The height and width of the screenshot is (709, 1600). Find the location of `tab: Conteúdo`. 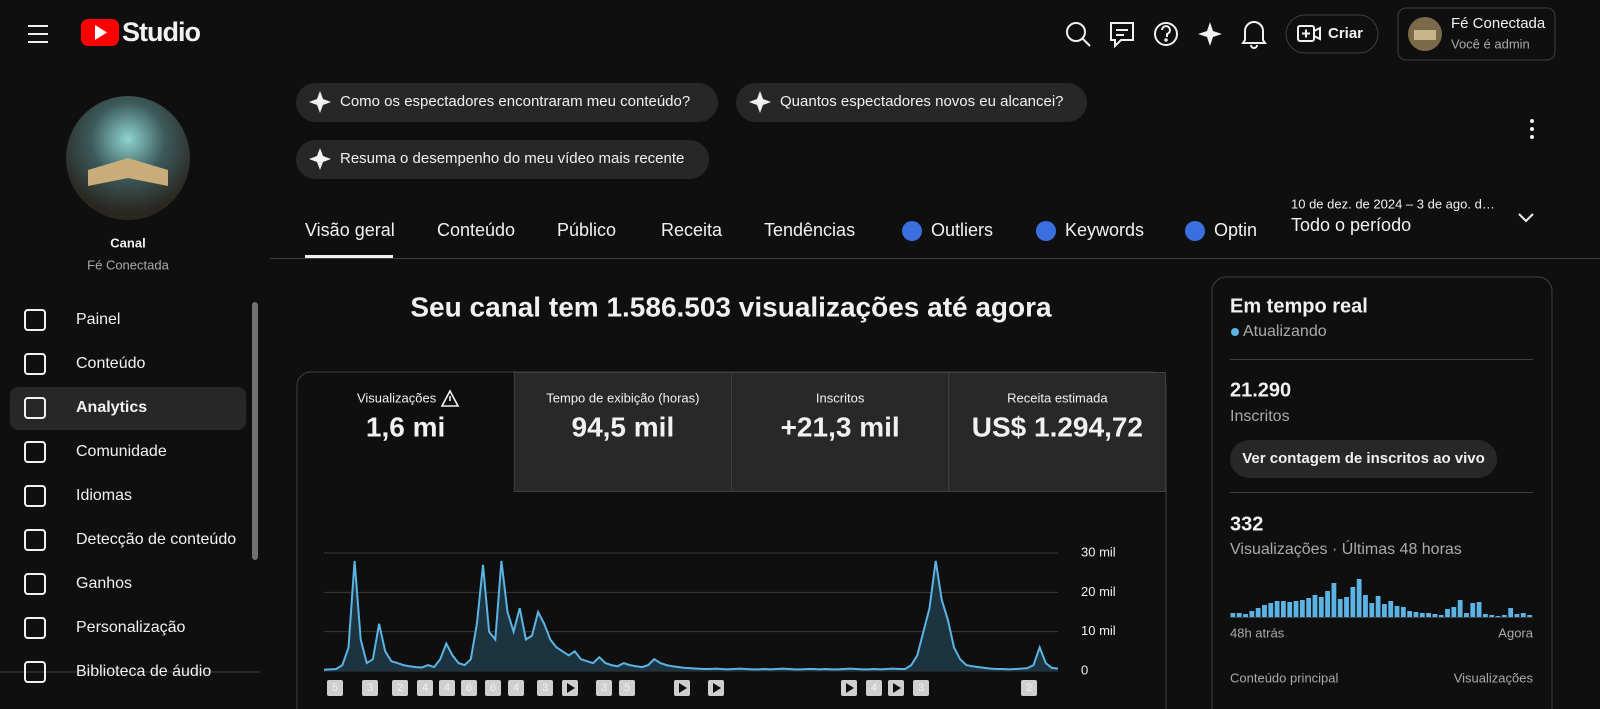

tab: Conteúdo is located at coordinates (476, 230).